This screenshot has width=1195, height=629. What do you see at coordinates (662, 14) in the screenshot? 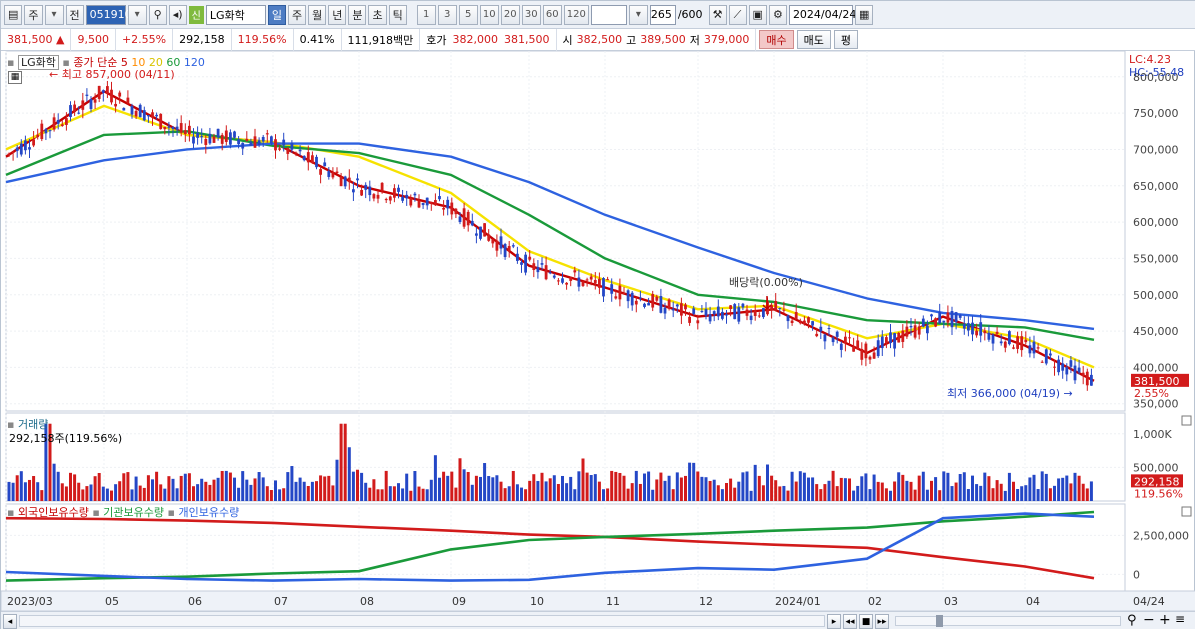
I see `count-input: 265` at bounding box center [662, 14].